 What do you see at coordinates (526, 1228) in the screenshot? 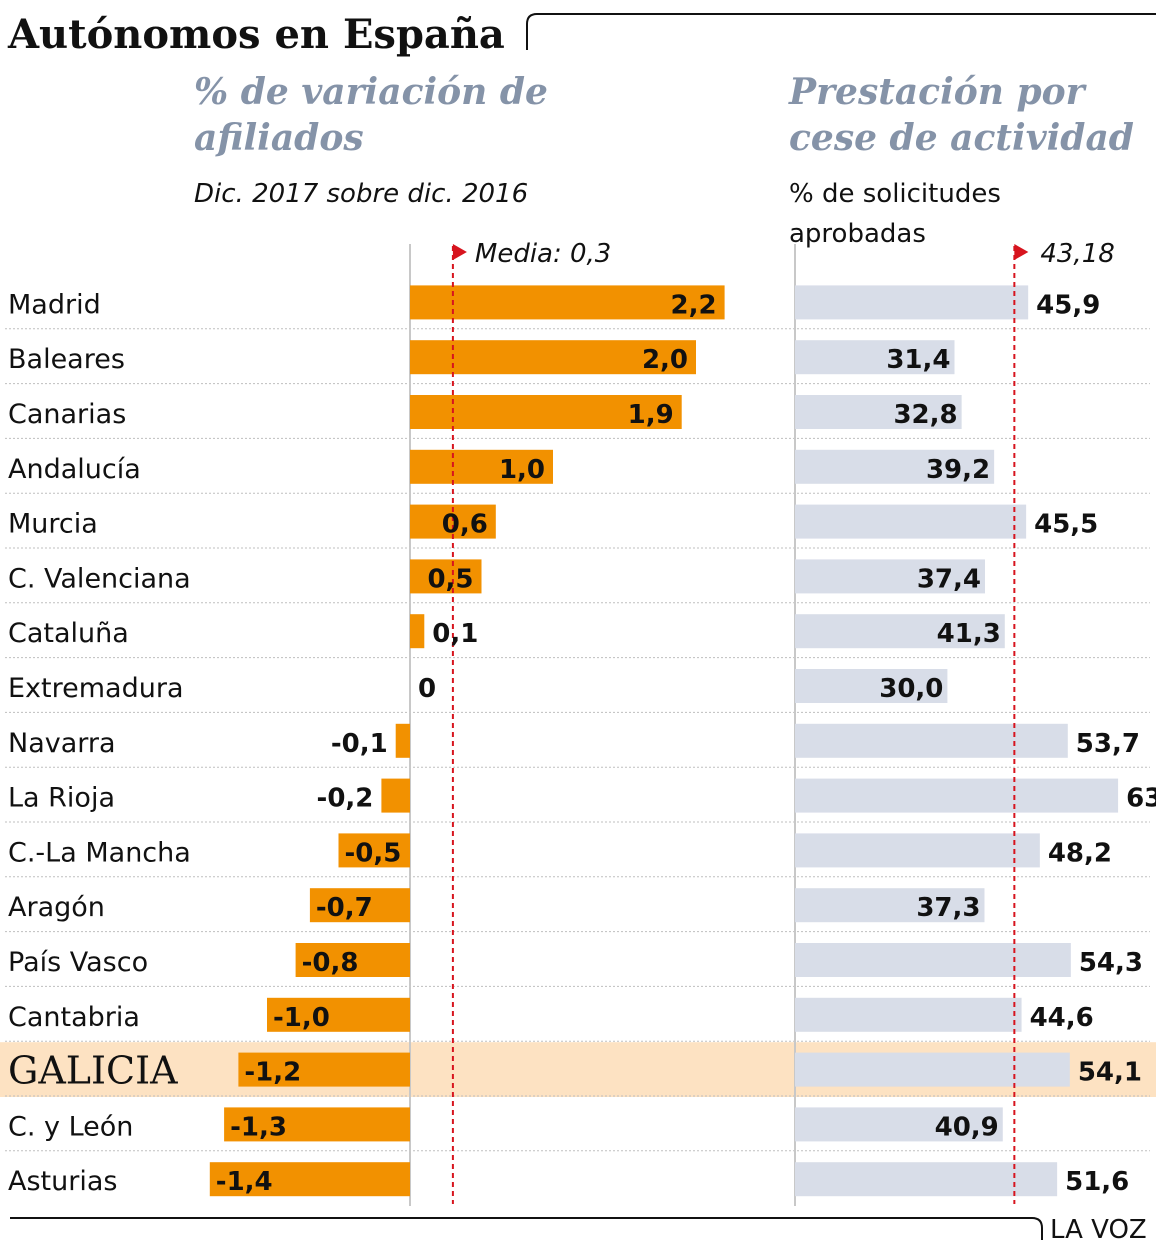
I see `footer-rule` at bounding box center [526, 1228].